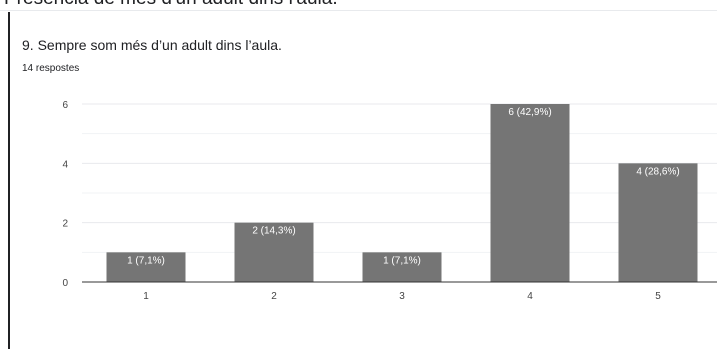 The width and height of the screenshot is (717, 349). I want to click on y-tick-label: 6, so click(65, 105).